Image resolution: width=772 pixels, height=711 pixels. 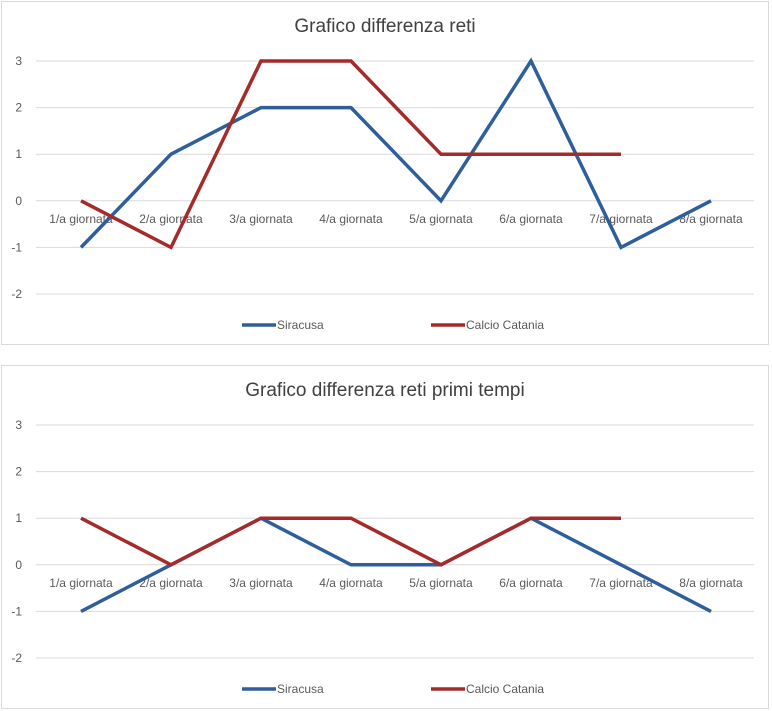 What do you see at coordinates (385, 390) in the screenshot?
I see `chart-title: Grafico differenza reti primi tempi` at bounding box center [385, 390].